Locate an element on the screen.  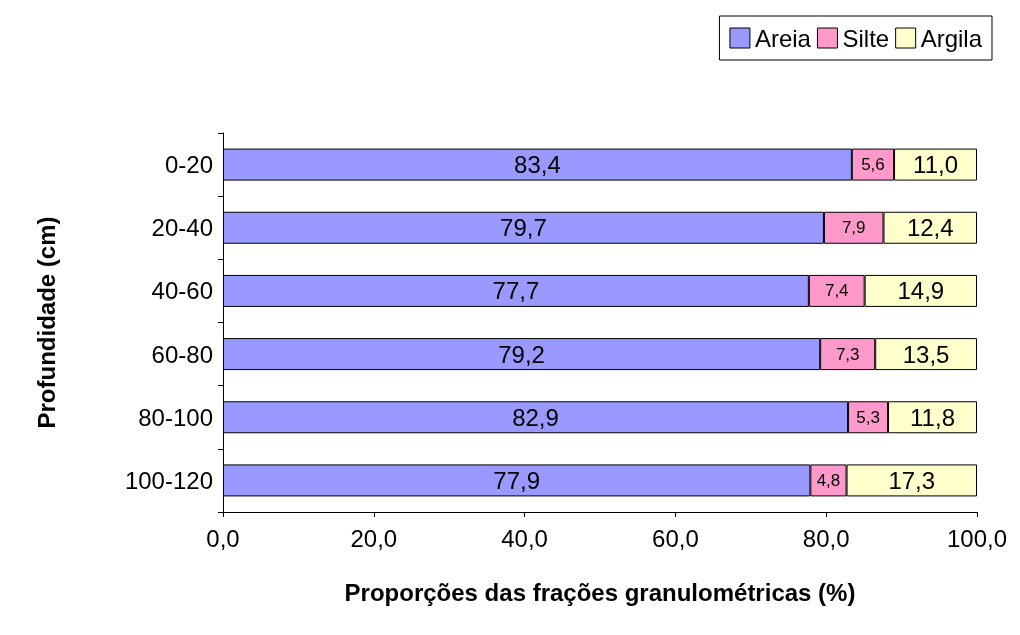
data-label: 7,9 is located at coordinates (853, 228).